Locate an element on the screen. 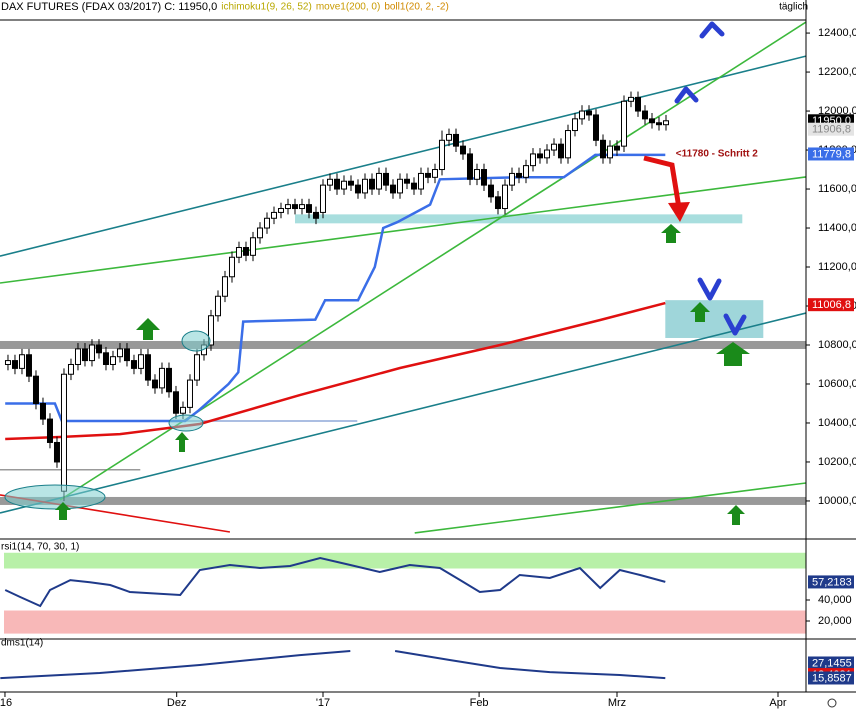 Image resolution: width=856 pixels, height=712 pixels. arrow-head is located at coordinates (679, 212).